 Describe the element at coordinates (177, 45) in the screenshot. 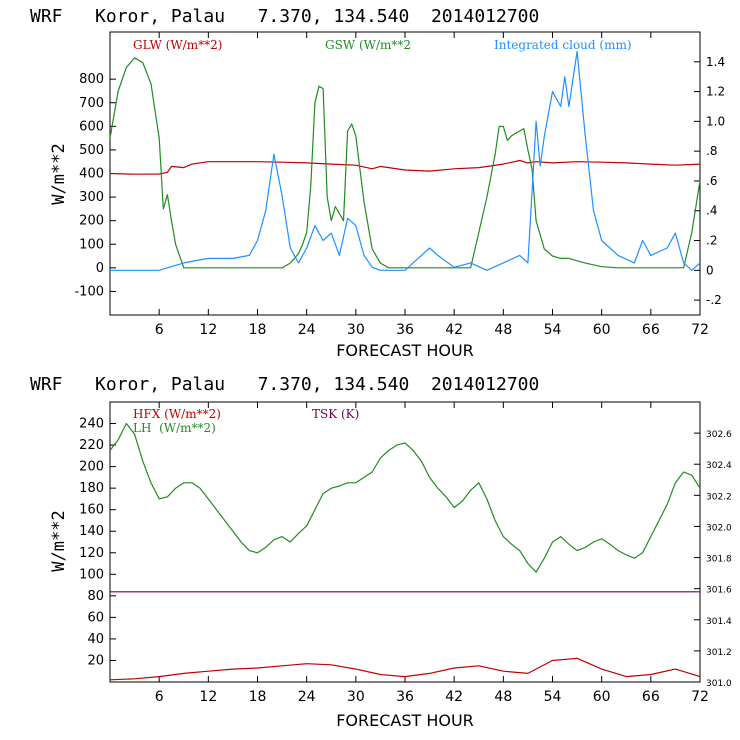

I see `panel-1-legend-glw: GLW (W/m**2)` at that location.